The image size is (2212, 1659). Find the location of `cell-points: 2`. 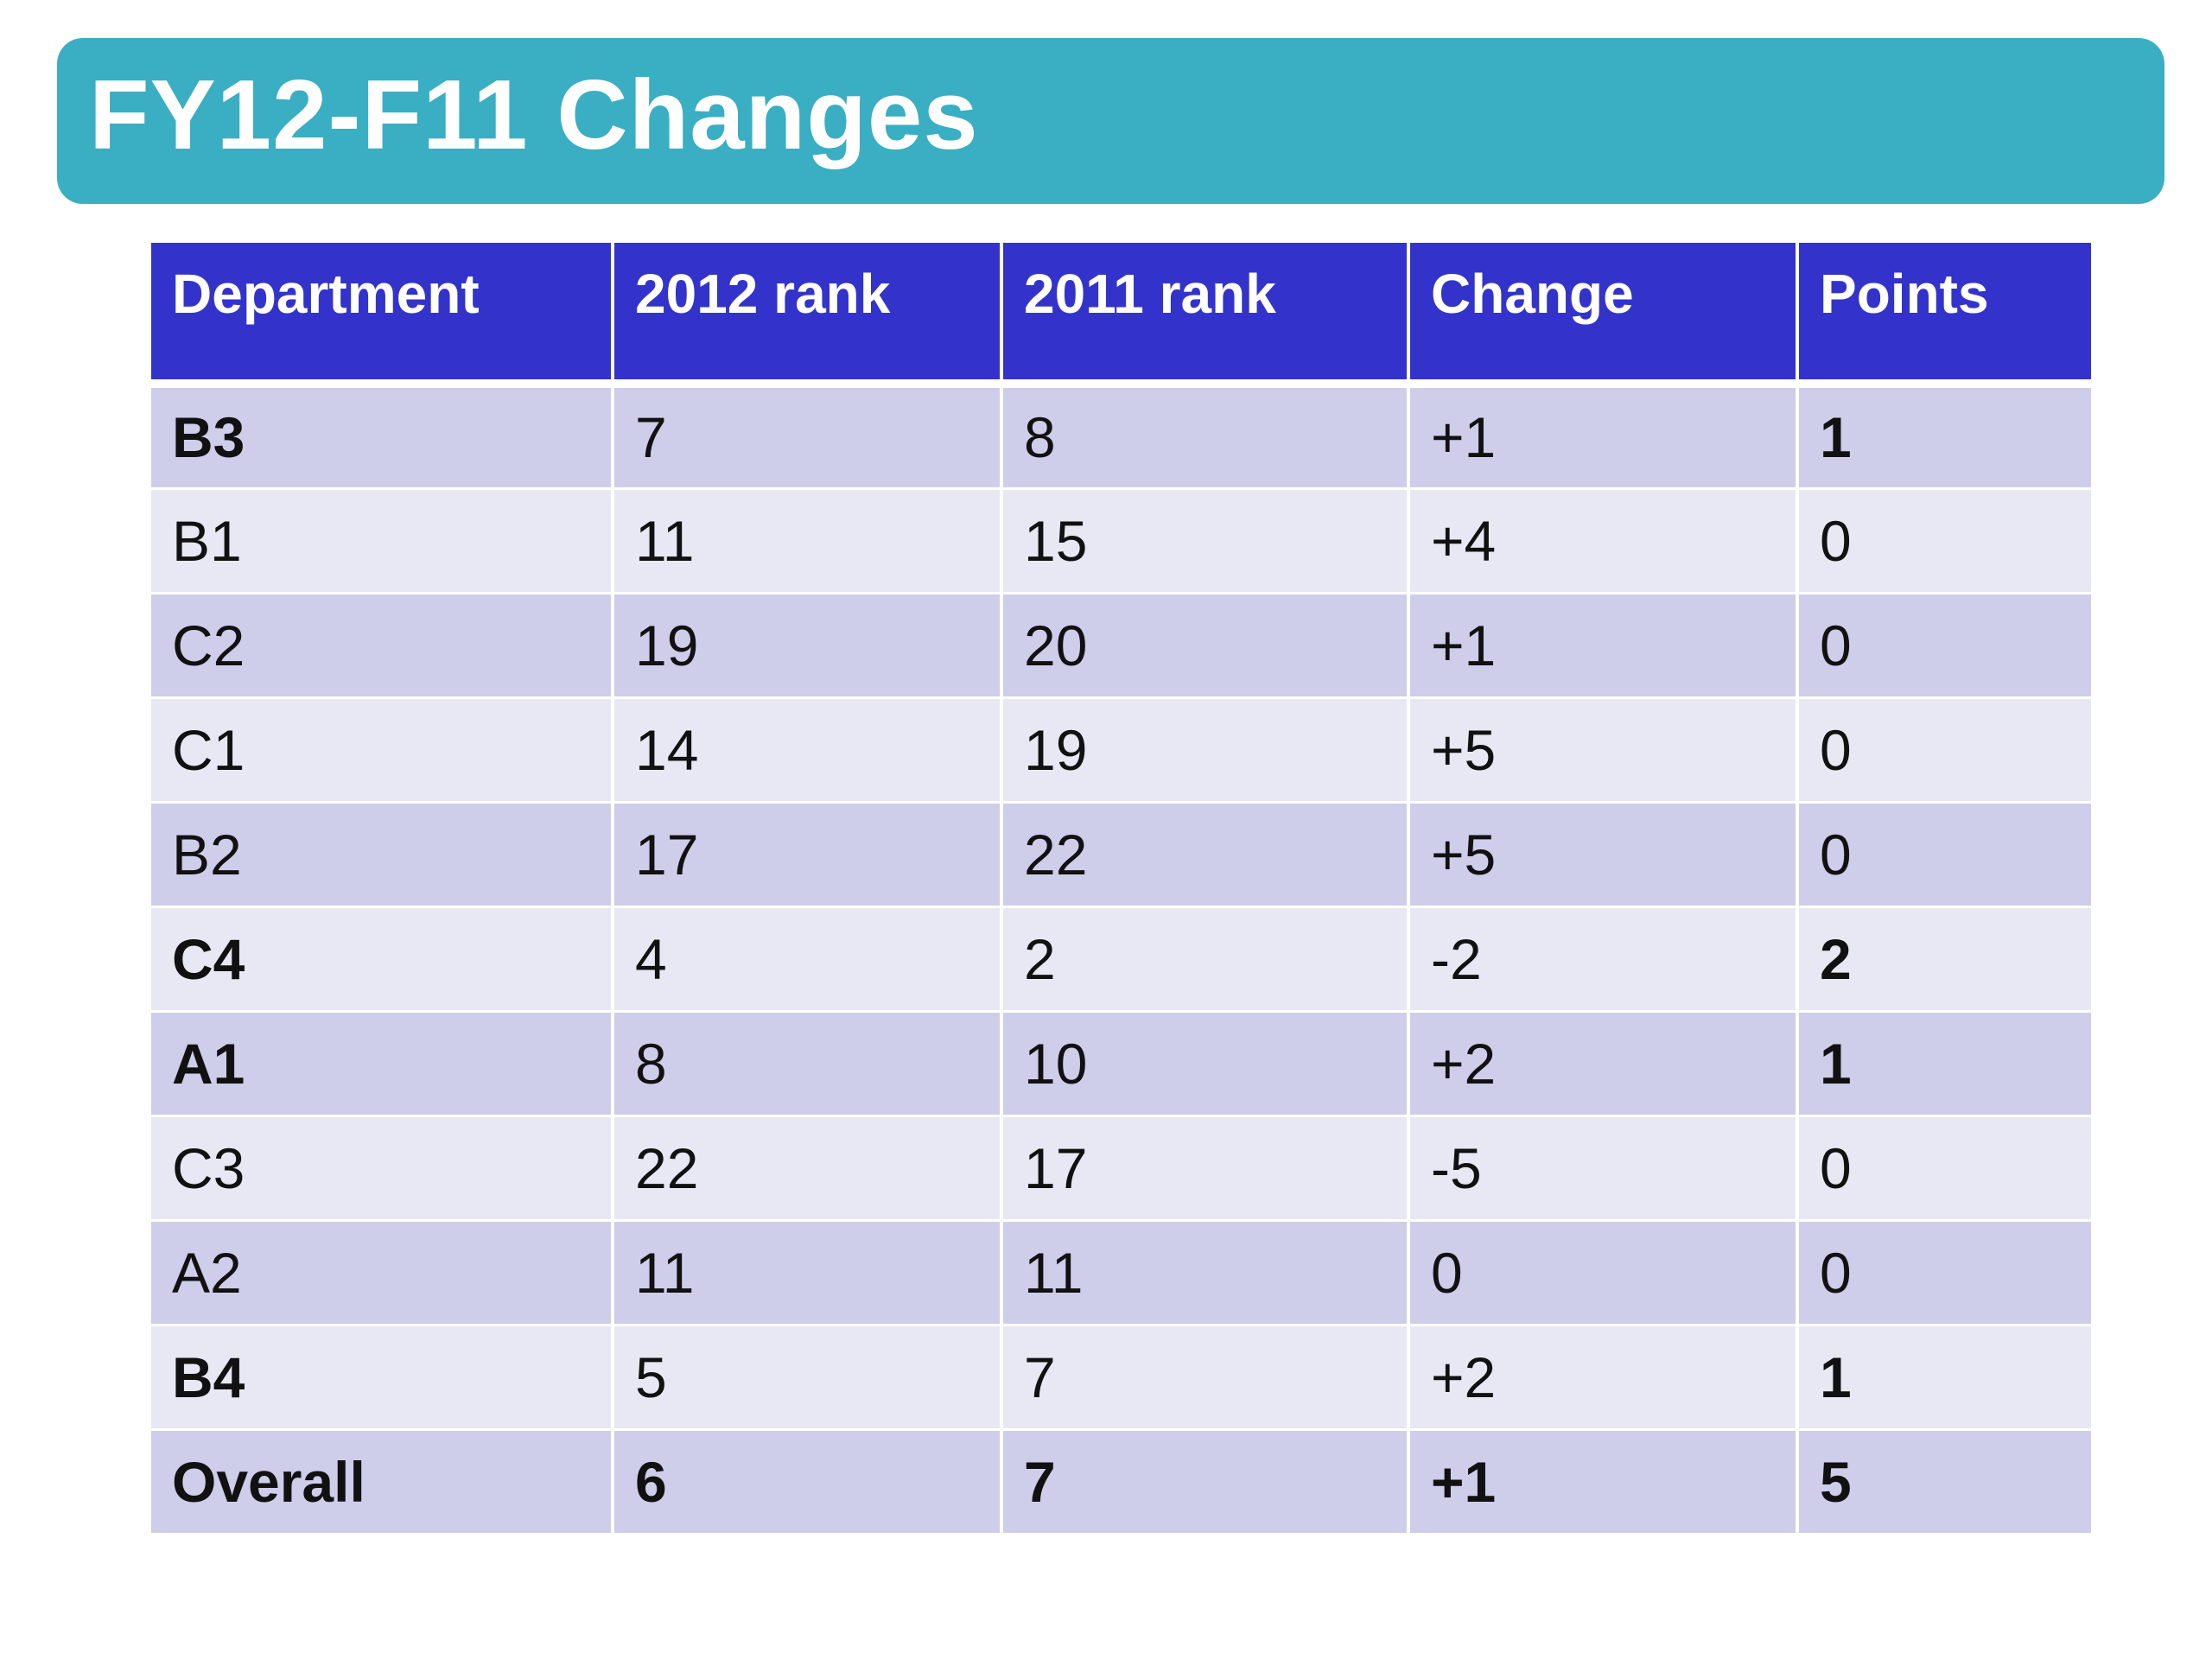

cell-points: 2 is located at coordinates (1944, 959).